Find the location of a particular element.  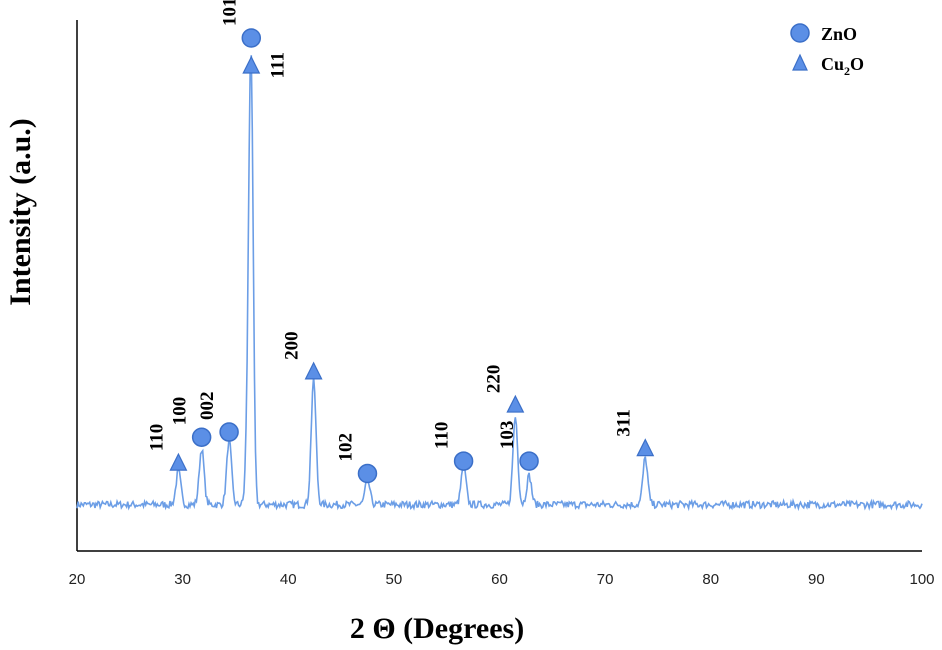

peak-label: 103 is located at coordinates (507, 435).